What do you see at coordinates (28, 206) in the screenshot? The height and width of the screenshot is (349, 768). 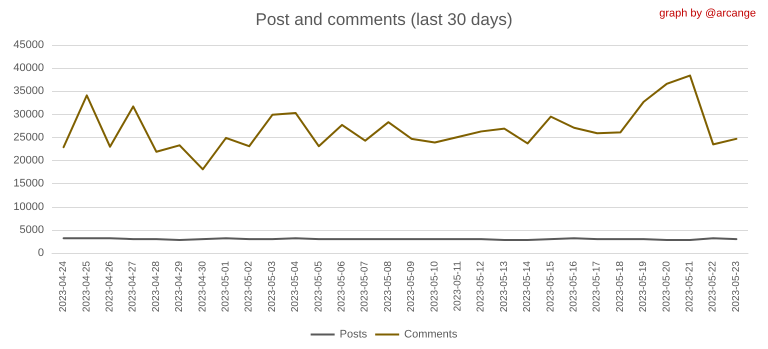 I see `y-tick-label: 10000` at bounding box center [28, 206].